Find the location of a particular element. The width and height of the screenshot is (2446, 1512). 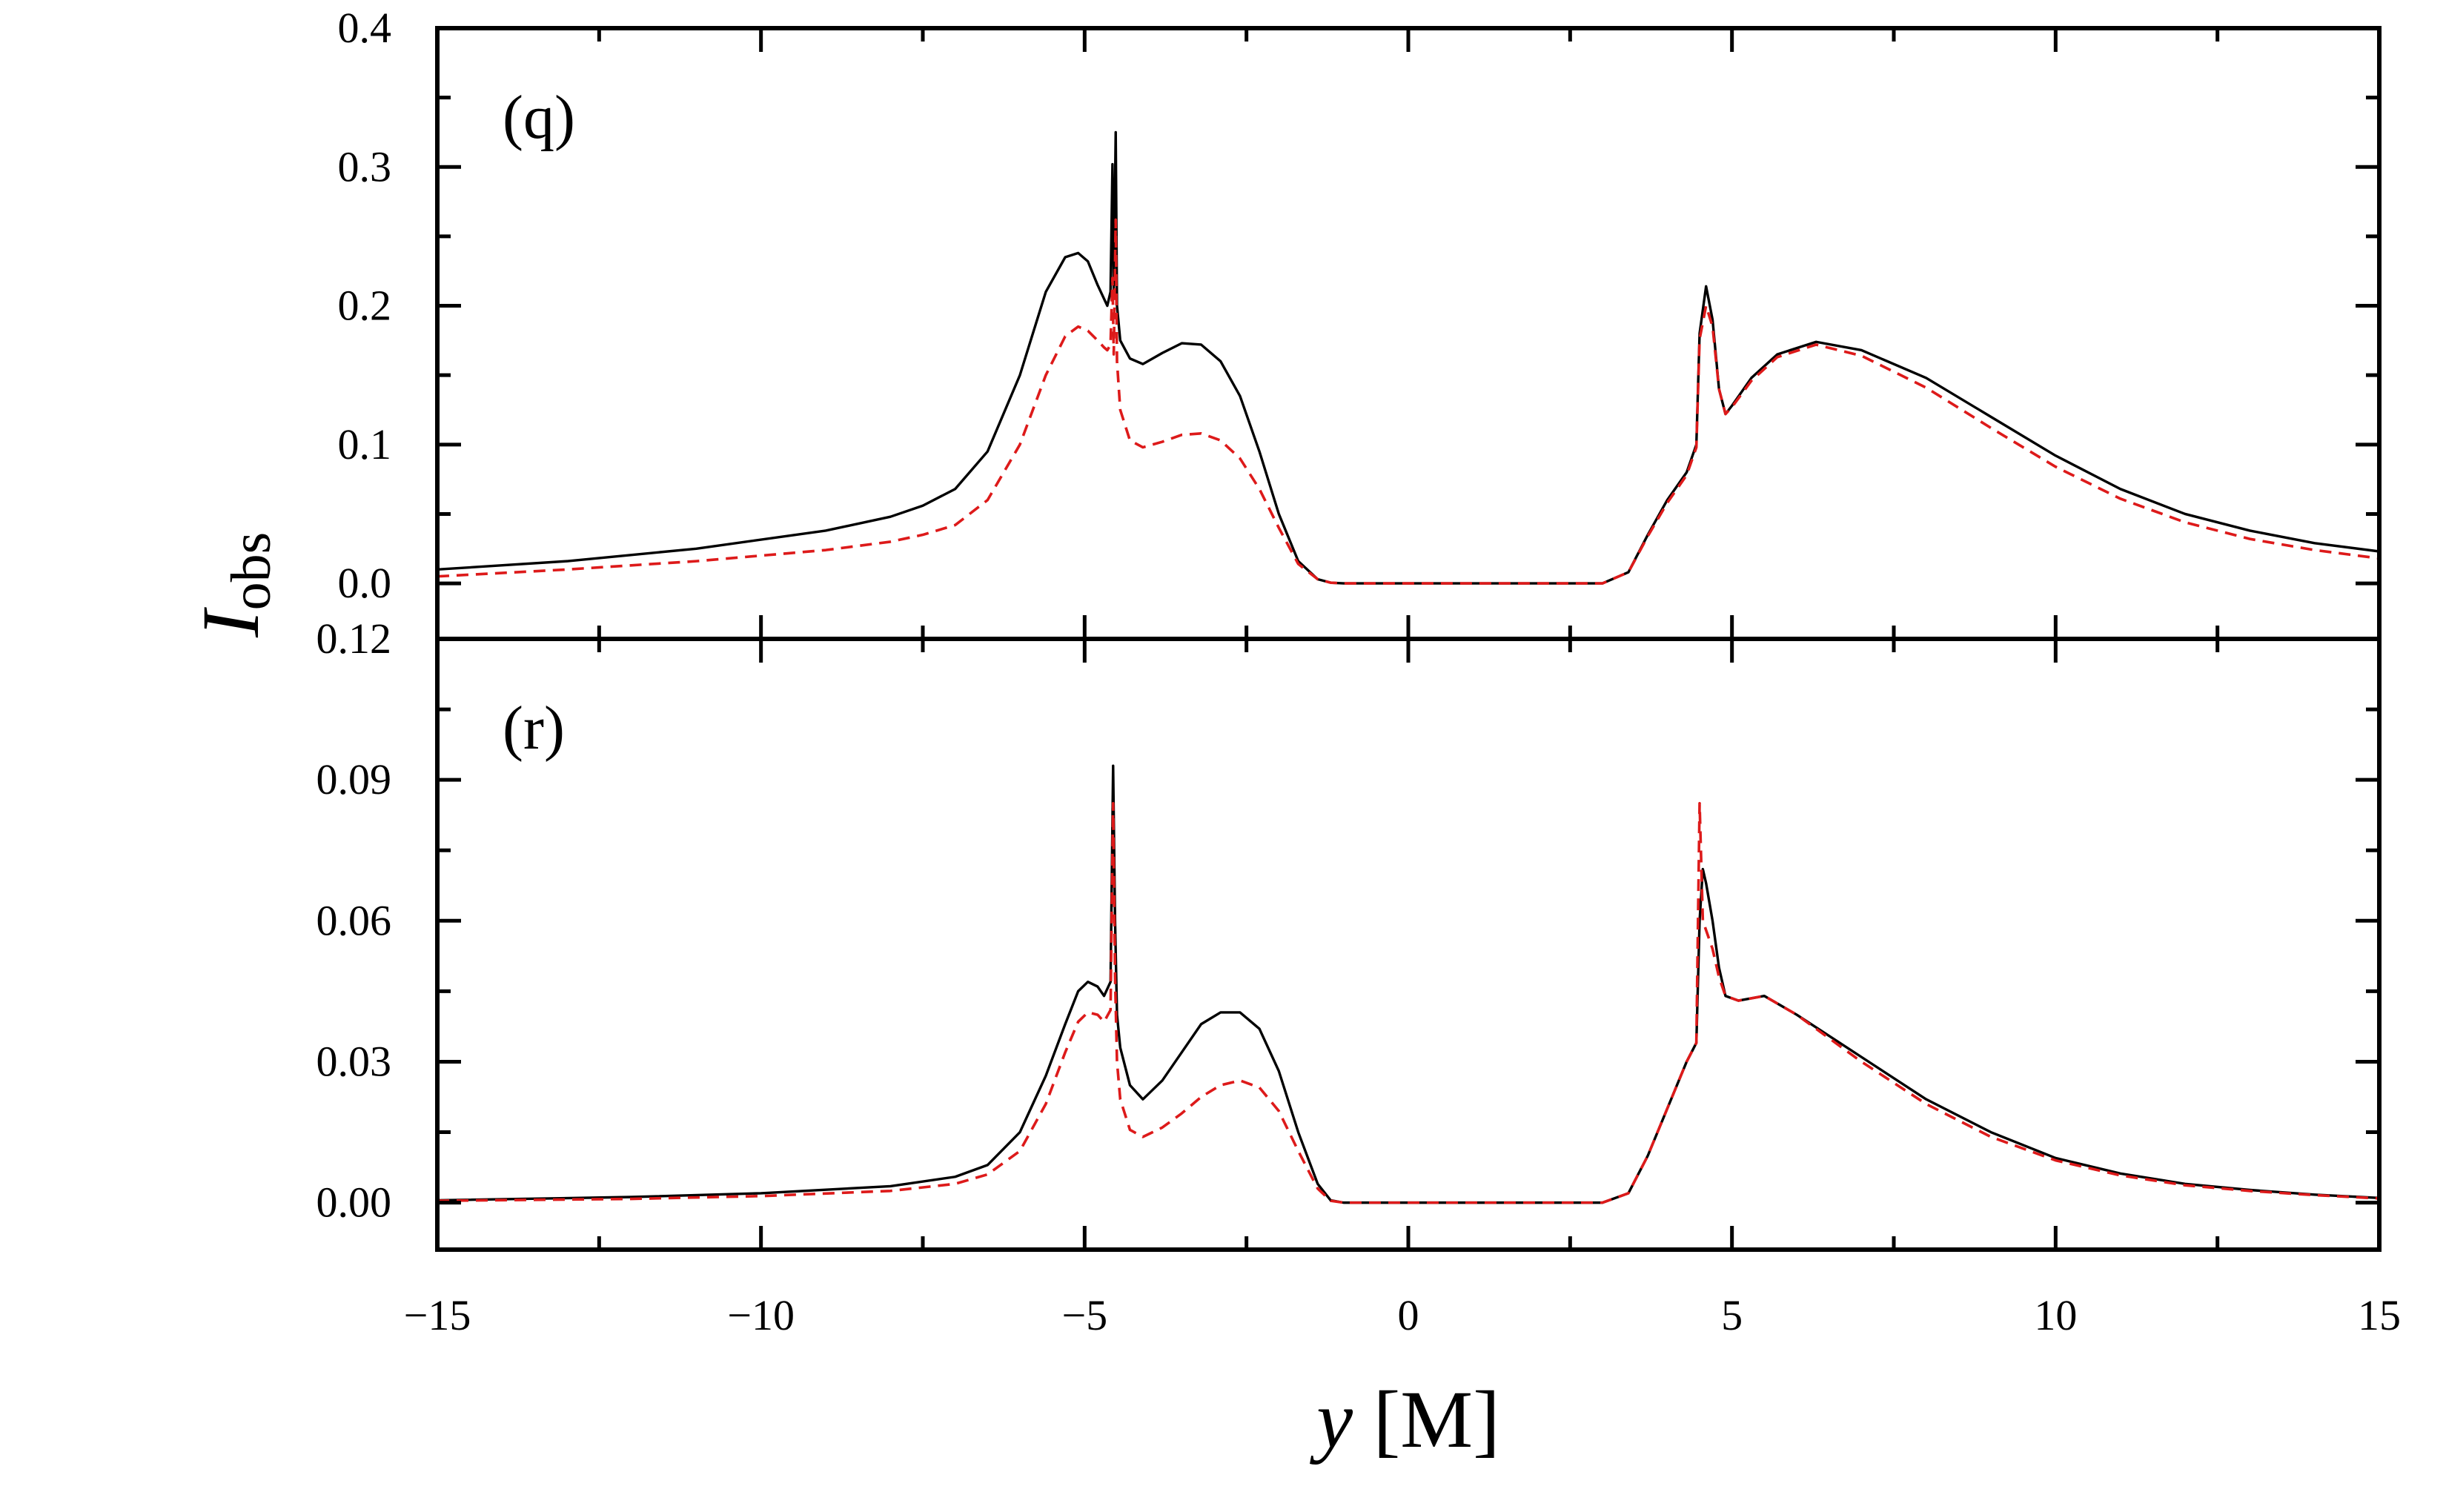

y-tick-label-q: 0.0 is located at coordinates (365, 583).